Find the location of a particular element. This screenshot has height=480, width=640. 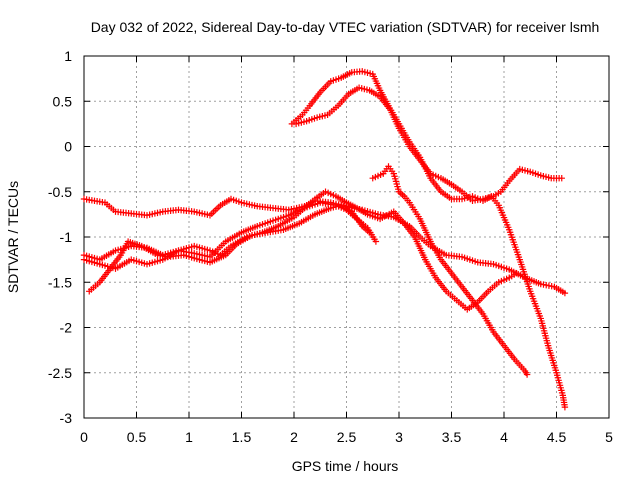

y-tick-label: -2.5 is located at coordinates (60, 373).